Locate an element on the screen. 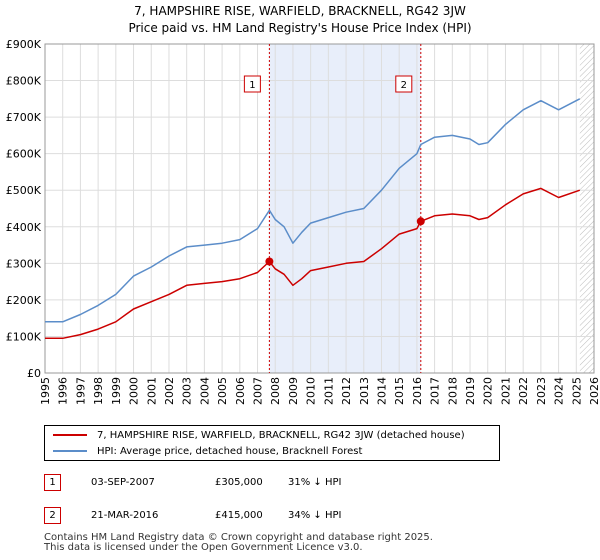 This screenshot has height=560, width=600. sale-price-2: £415,000 is located at coordinates (239, 515).